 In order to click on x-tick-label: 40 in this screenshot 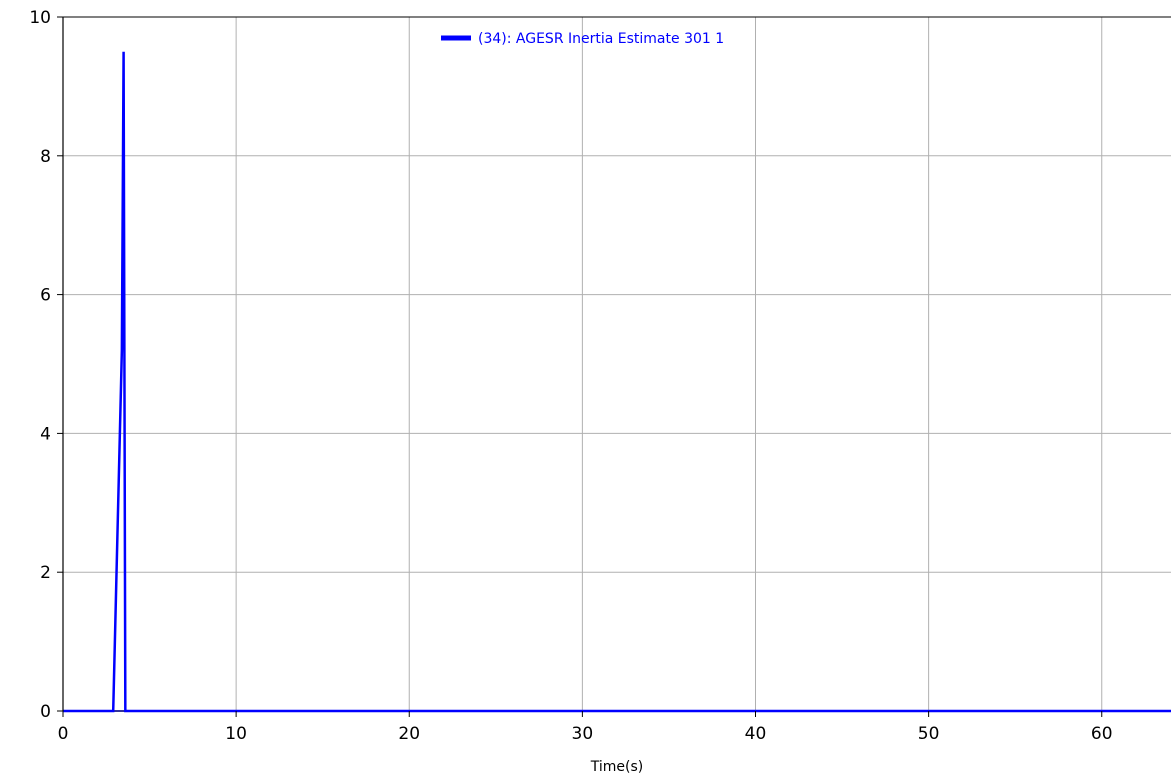, I will do `click(756, 734)`.